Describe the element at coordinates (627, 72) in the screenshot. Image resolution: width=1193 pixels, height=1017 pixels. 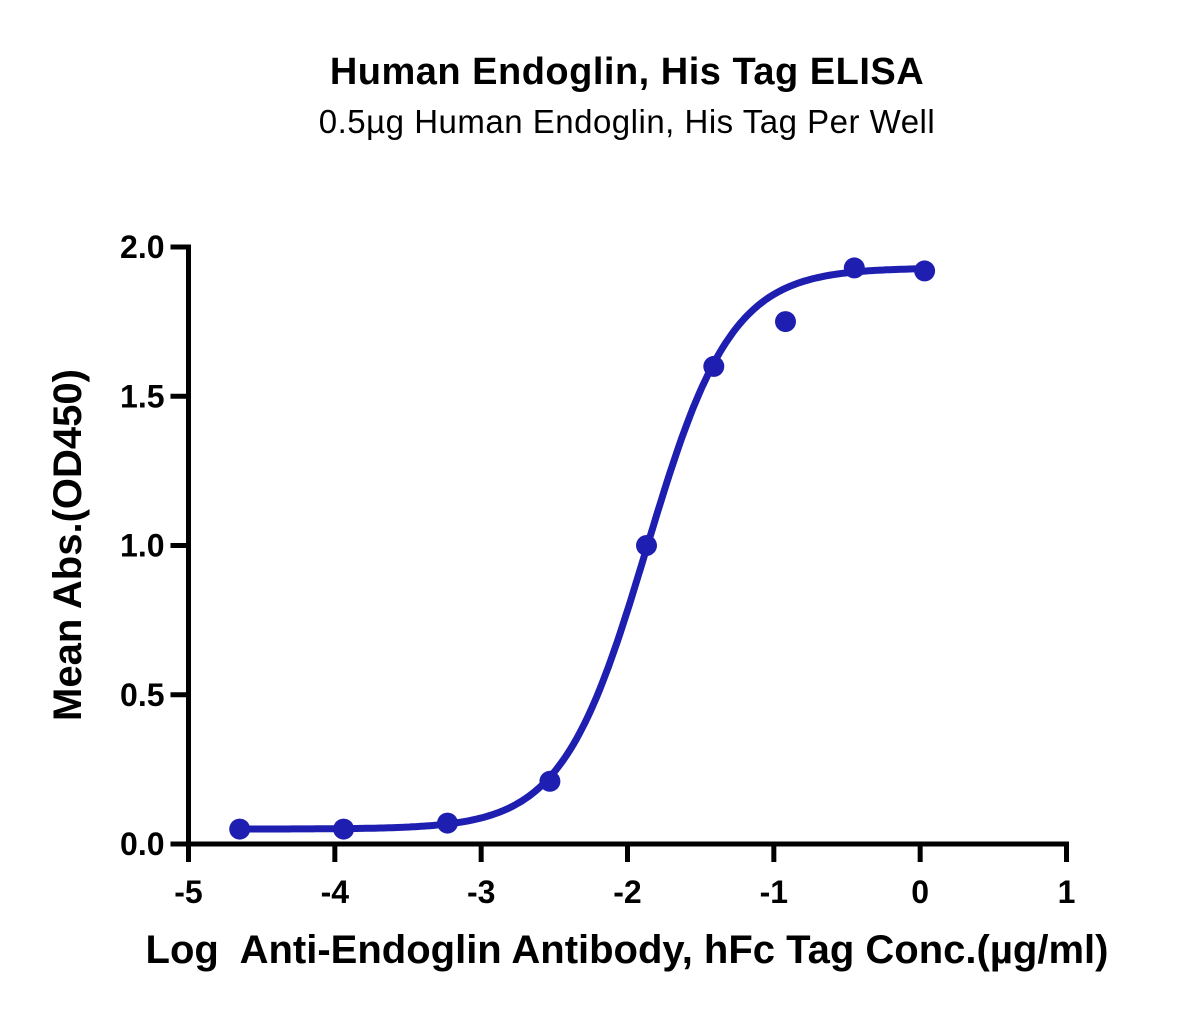
I see `chart-title: Human Endoglin, His Tag ELISA` at that location.